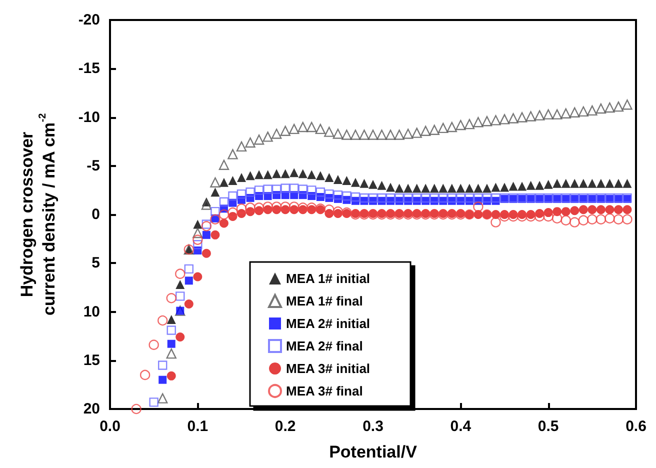 The width and height of the screenshot is (656, 468). I want to click on y-tick-label: 20, so click(91, 409).